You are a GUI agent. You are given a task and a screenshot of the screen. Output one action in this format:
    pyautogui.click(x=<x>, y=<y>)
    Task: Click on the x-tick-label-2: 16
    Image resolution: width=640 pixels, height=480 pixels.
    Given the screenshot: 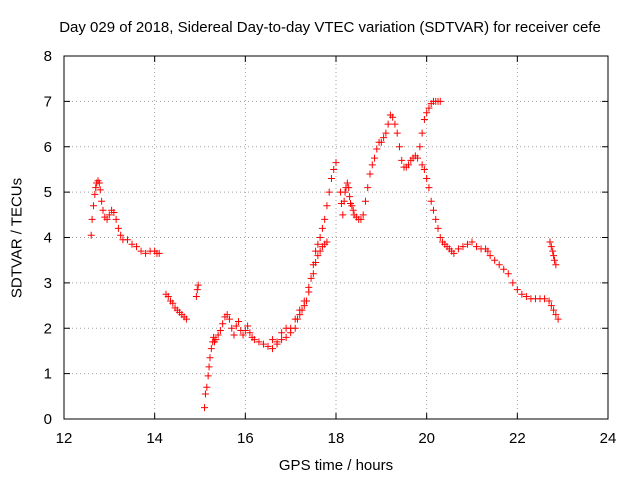 What is the action you would take?
    pyautogui.click(x=245, y=438)
    